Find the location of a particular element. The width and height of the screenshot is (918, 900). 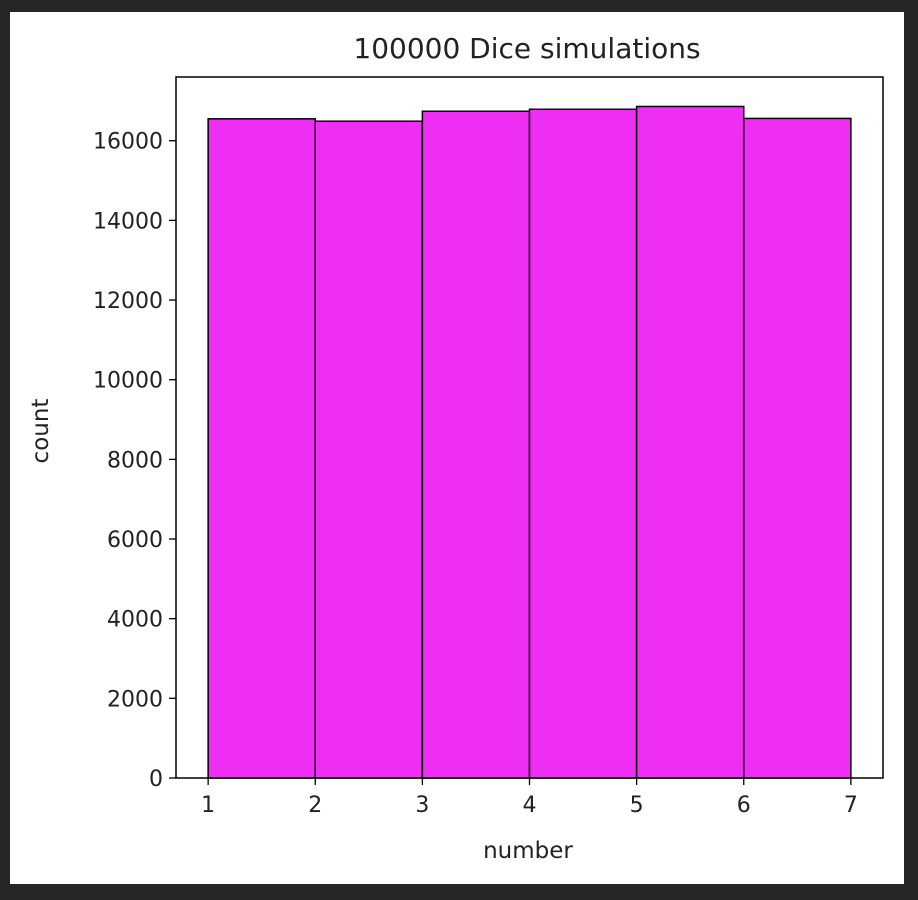

y-tick-label: 12000 is located at coordinates (128, 301).